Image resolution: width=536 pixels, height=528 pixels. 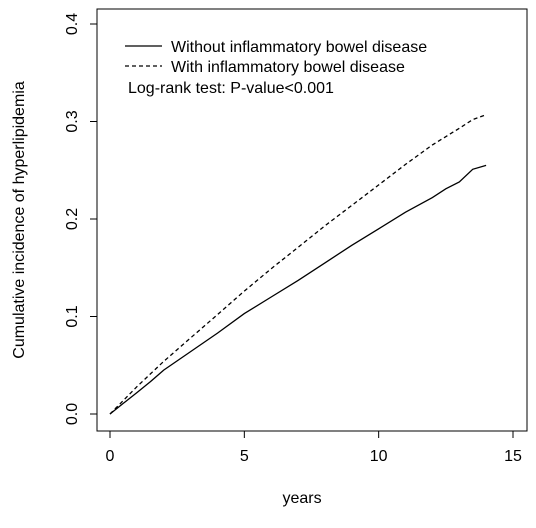 I want to click on y-tick-label: 0.1, so click(x=72, y=316).